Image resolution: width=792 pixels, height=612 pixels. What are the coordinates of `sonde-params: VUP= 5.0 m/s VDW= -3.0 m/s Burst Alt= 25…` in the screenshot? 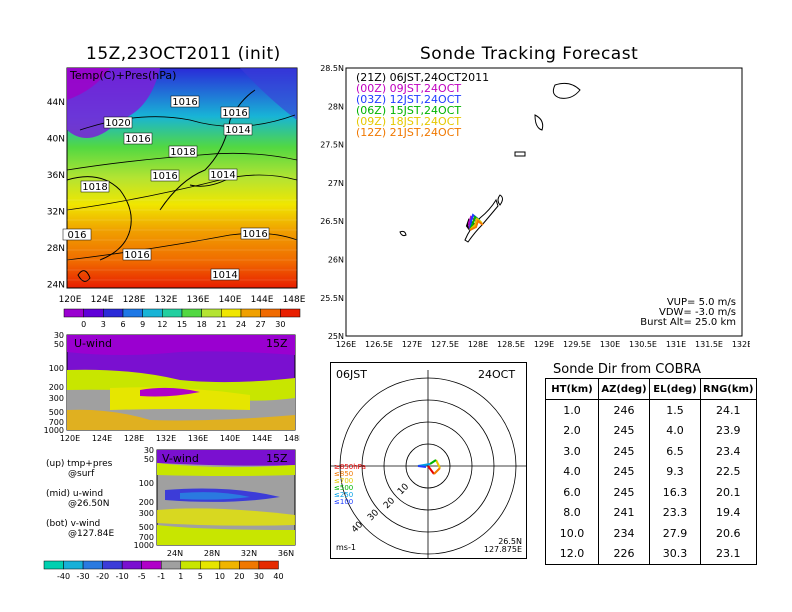 It's located at (673, 313).